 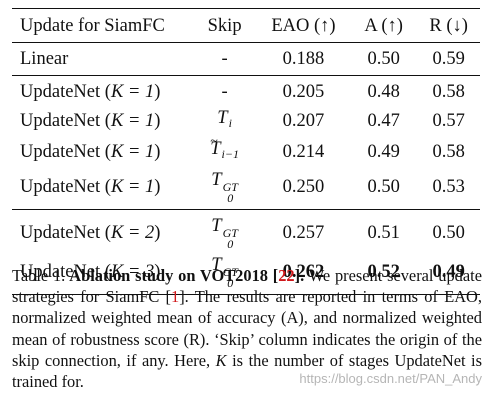 What do you see at coordinates (448, 120) in the screenshot?
I see `row-robustness: 0.57` at bounding box center [448, 120].